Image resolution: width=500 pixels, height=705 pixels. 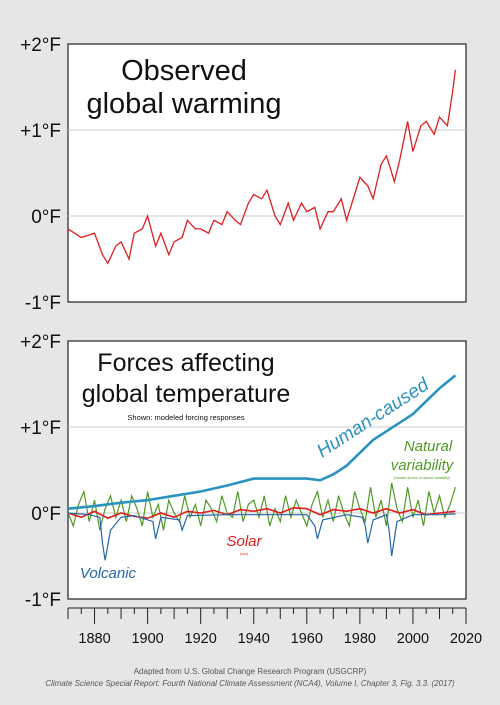 I want to click on x-tick-label: 1880, so click(x=94, y=639).